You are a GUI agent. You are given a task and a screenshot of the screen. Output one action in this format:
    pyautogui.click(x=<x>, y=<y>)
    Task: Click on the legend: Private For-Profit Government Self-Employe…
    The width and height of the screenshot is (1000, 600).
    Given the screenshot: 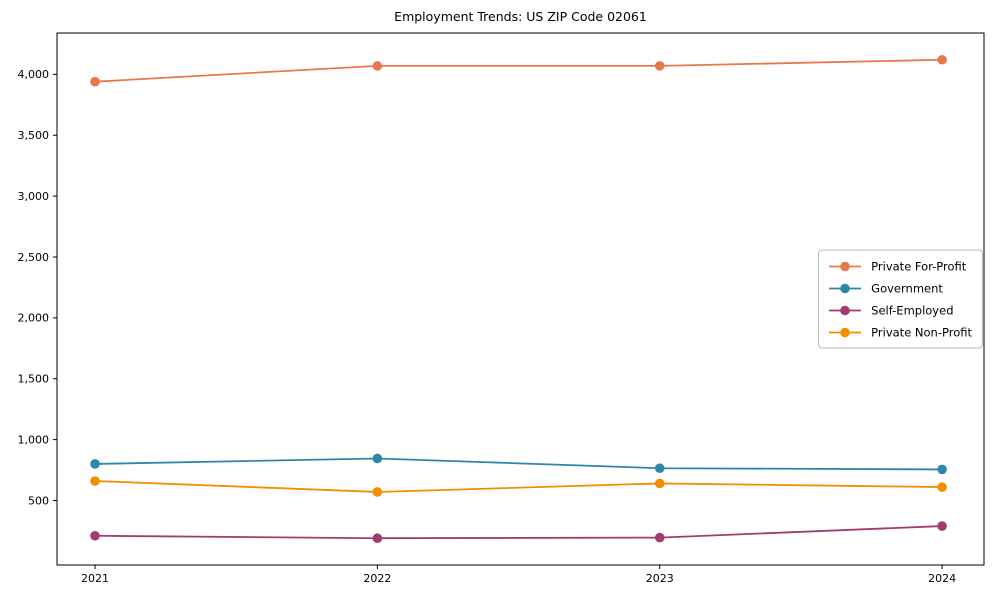 What is the action you would take?
    pyautogui.click(x=900, y=299)
    